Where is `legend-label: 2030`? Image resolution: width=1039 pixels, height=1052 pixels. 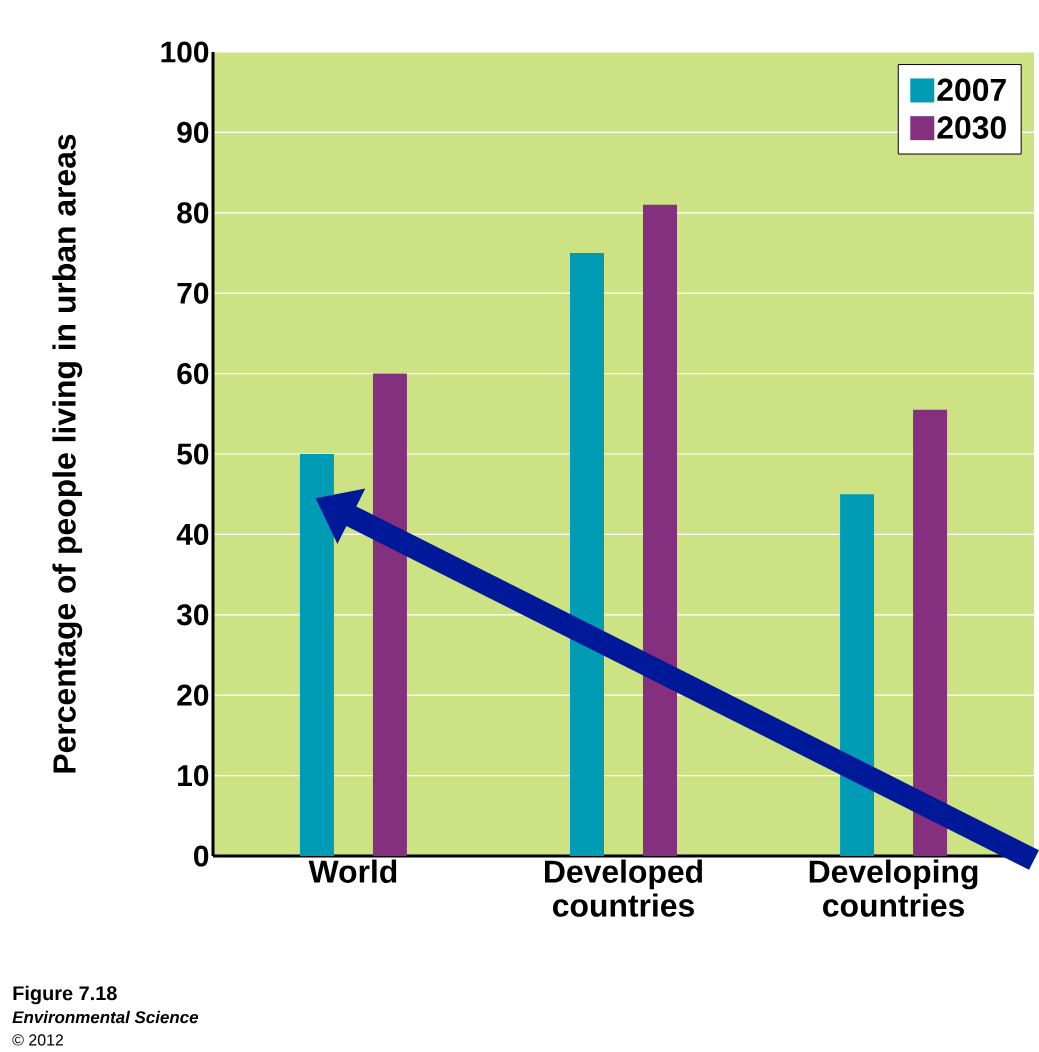 legend-label: 2030 is located at coordinates (971, 127).